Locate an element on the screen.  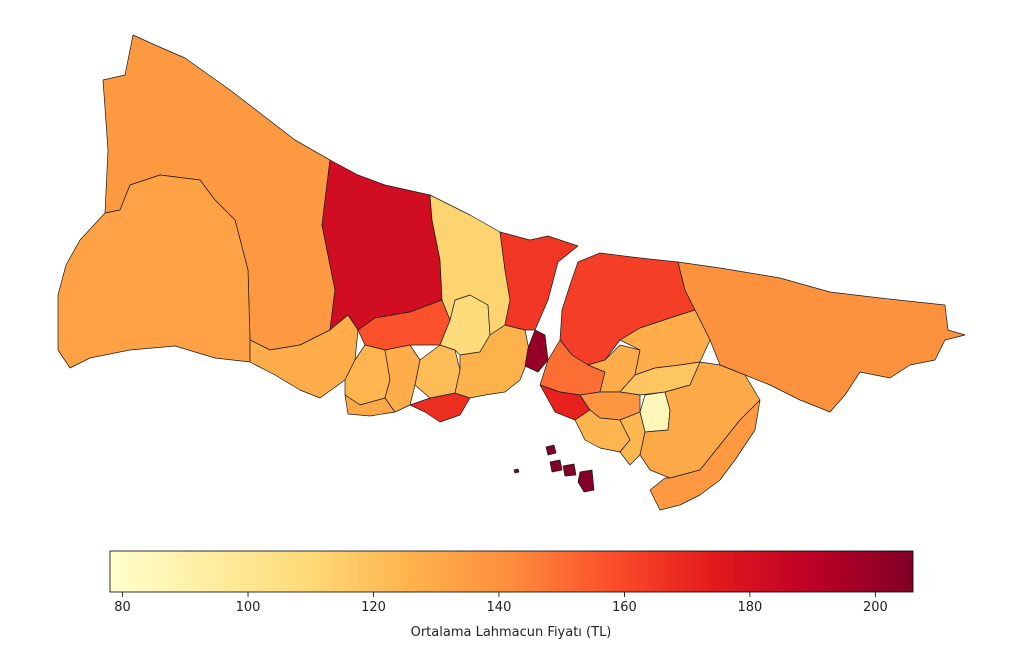
district-bakirkoy is located at coordinates (440, 407).